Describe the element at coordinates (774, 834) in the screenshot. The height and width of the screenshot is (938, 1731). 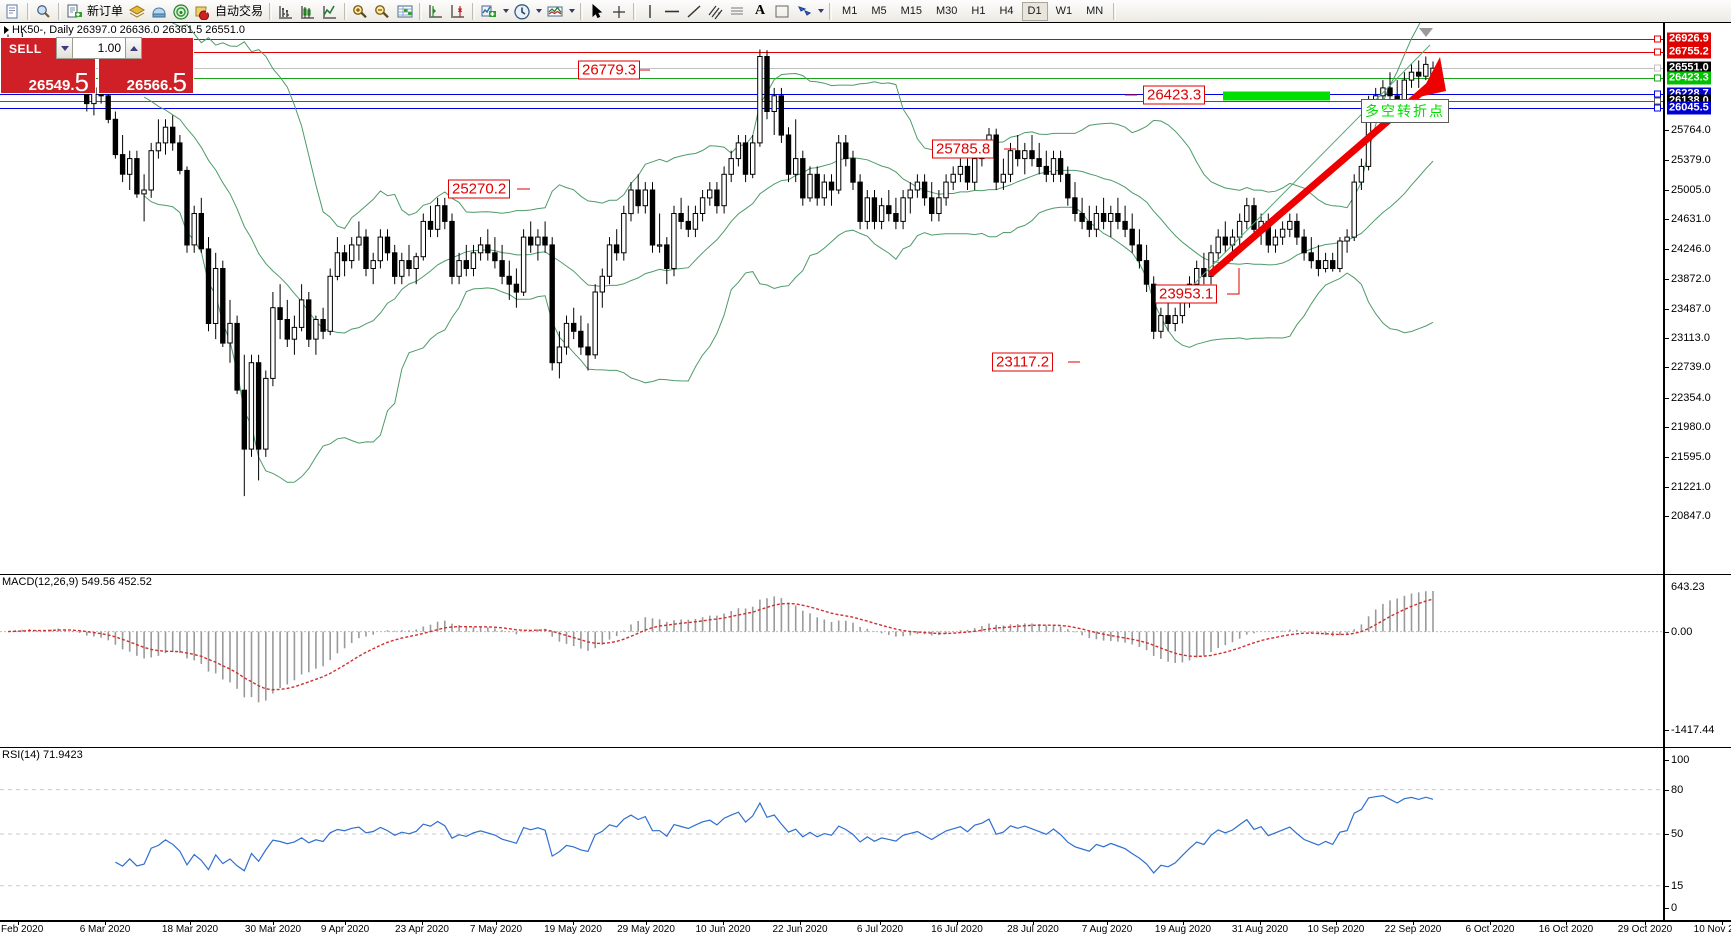
I see `rsi-line` at that location.